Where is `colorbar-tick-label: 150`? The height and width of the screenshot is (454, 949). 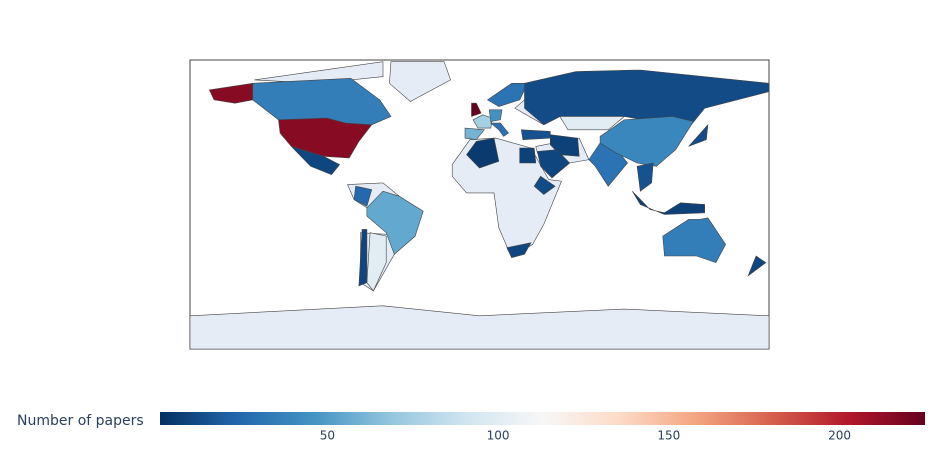
colorbar-tick-label: 150 is located at coordinates (668, 436).